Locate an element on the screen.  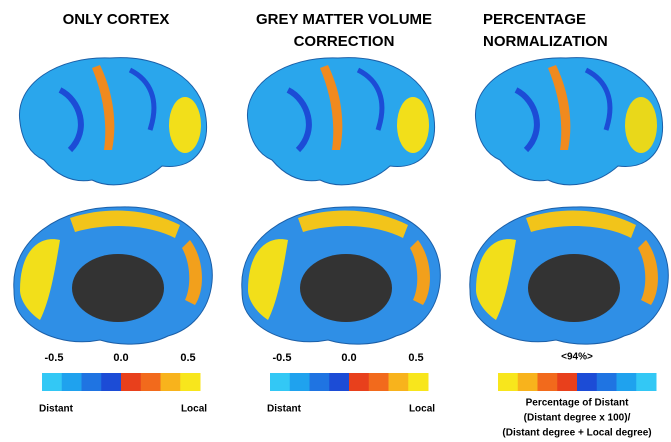
colorbar-caption: (Distant degree + Local degree) is located at coordinates (576, 433).